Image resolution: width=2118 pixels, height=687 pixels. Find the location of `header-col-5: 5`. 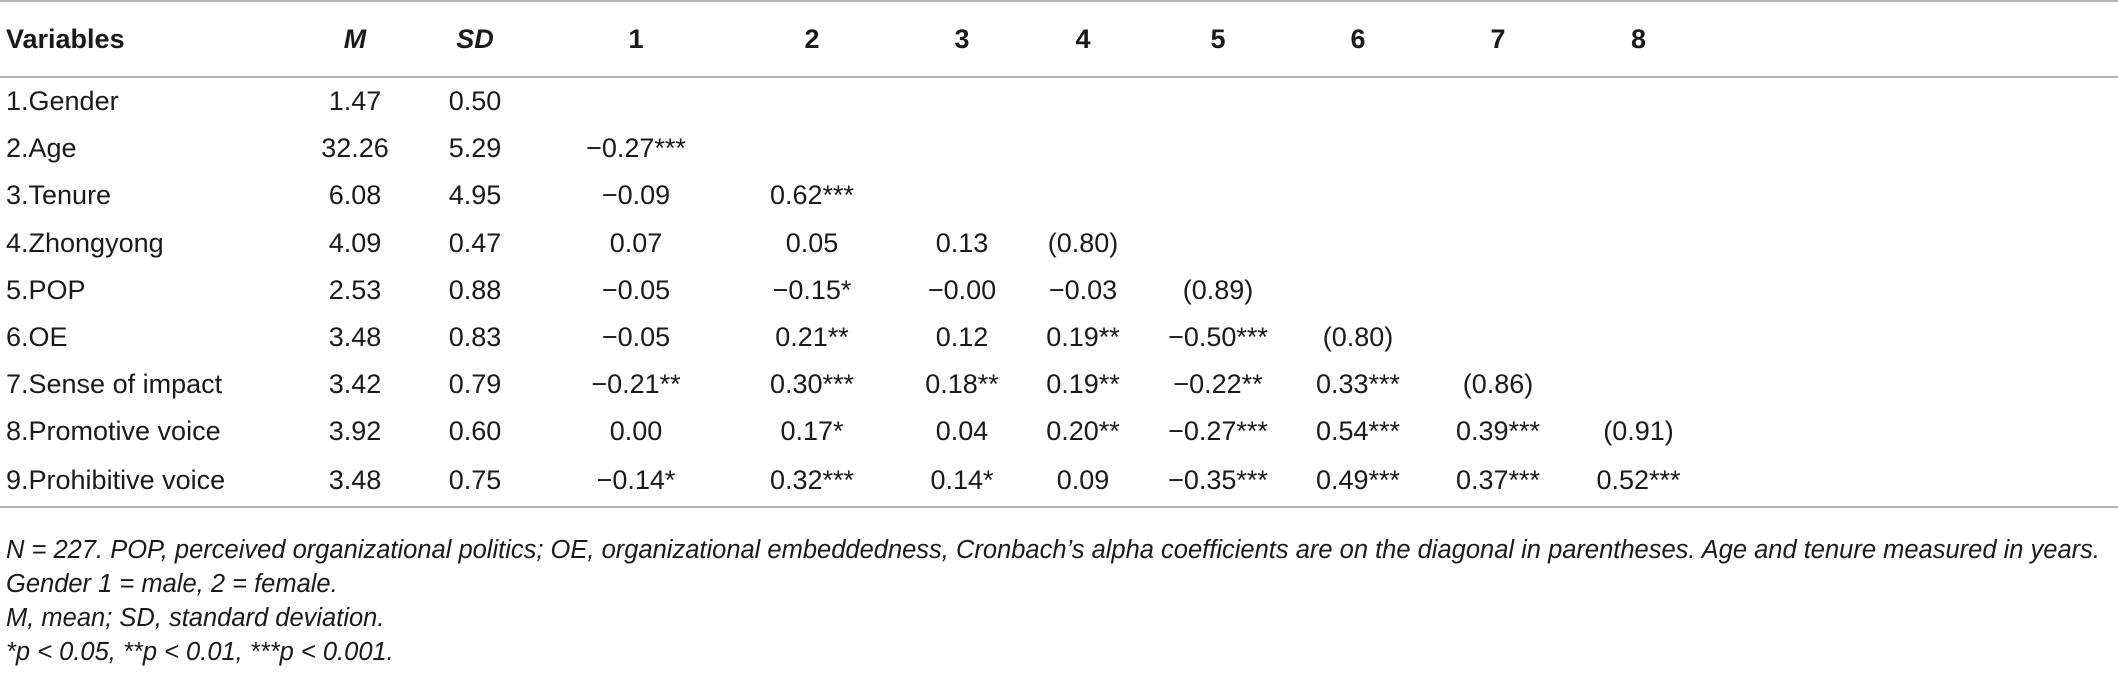

header-col-5: 5 is located at coordinates (1218, 39).